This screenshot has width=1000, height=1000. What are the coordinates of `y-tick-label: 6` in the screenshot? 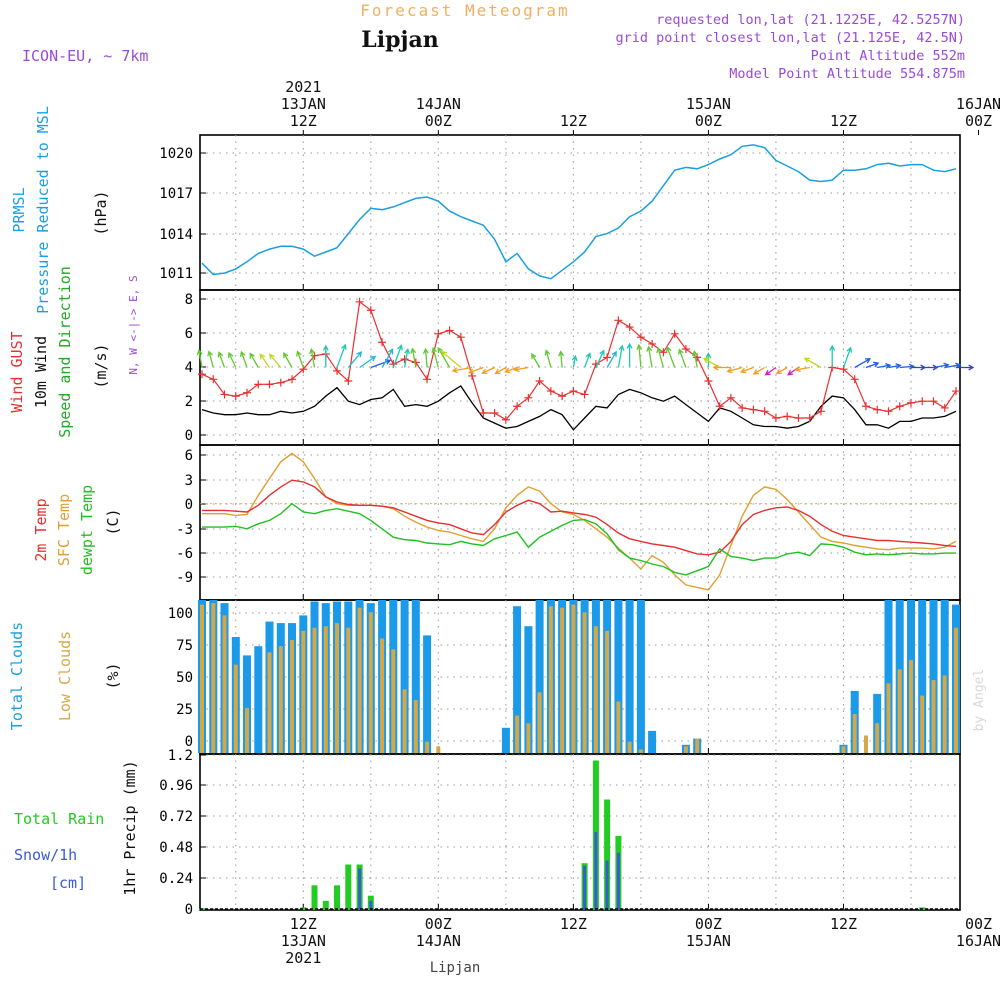 It's located at (189, 334).